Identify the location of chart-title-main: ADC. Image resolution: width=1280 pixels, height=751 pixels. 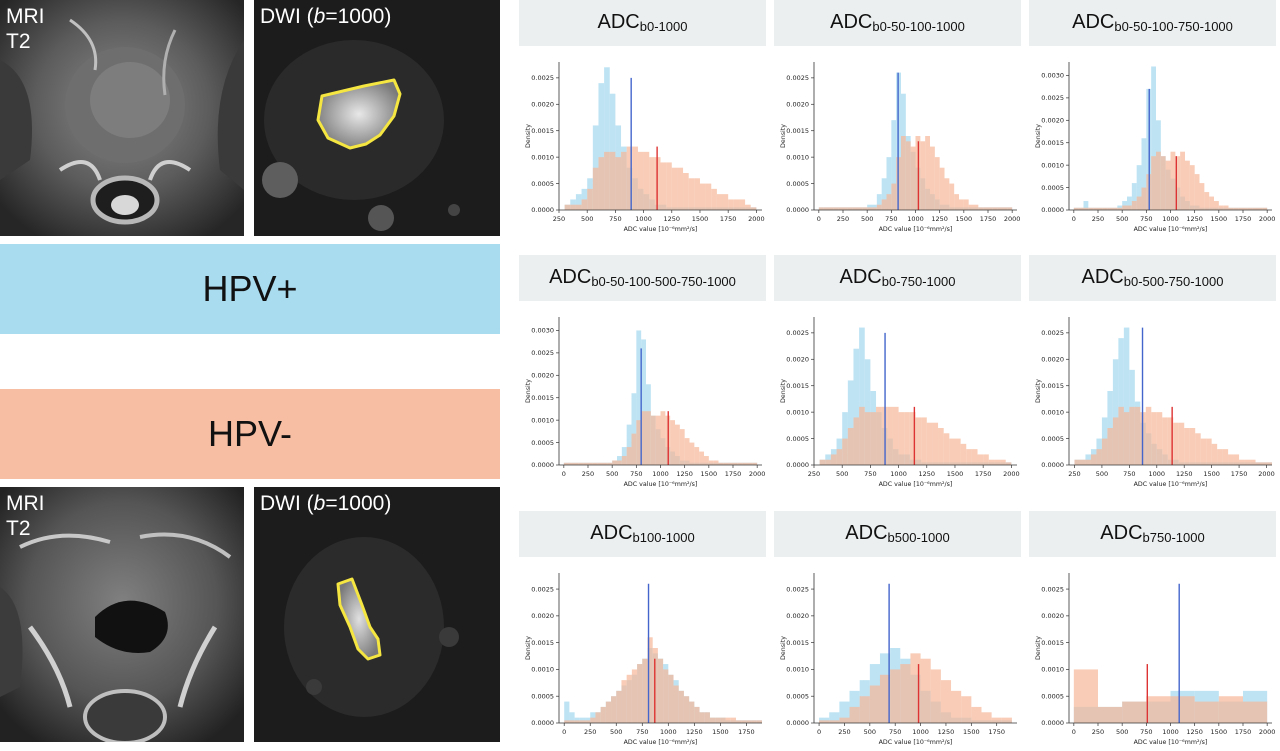
(860, 277).